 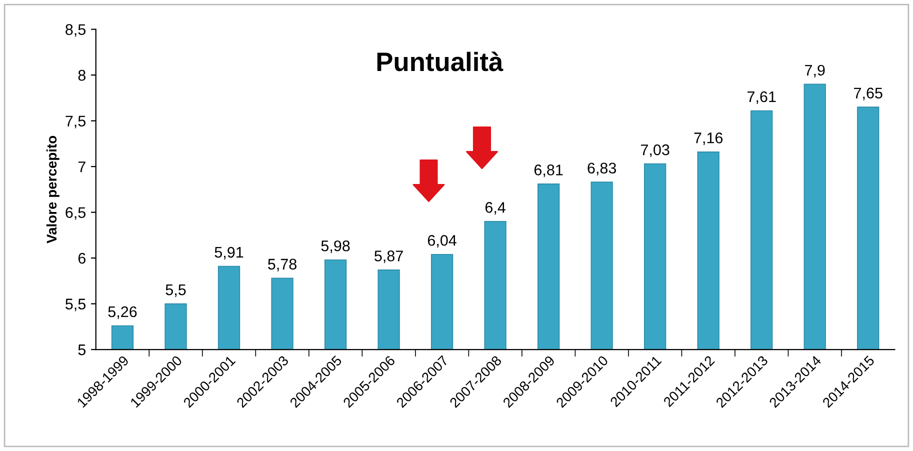 What do you see at coordinates (82, 258) in the screenshot?
I see `y-tick-label: 6` at bounding box center [82, 258].